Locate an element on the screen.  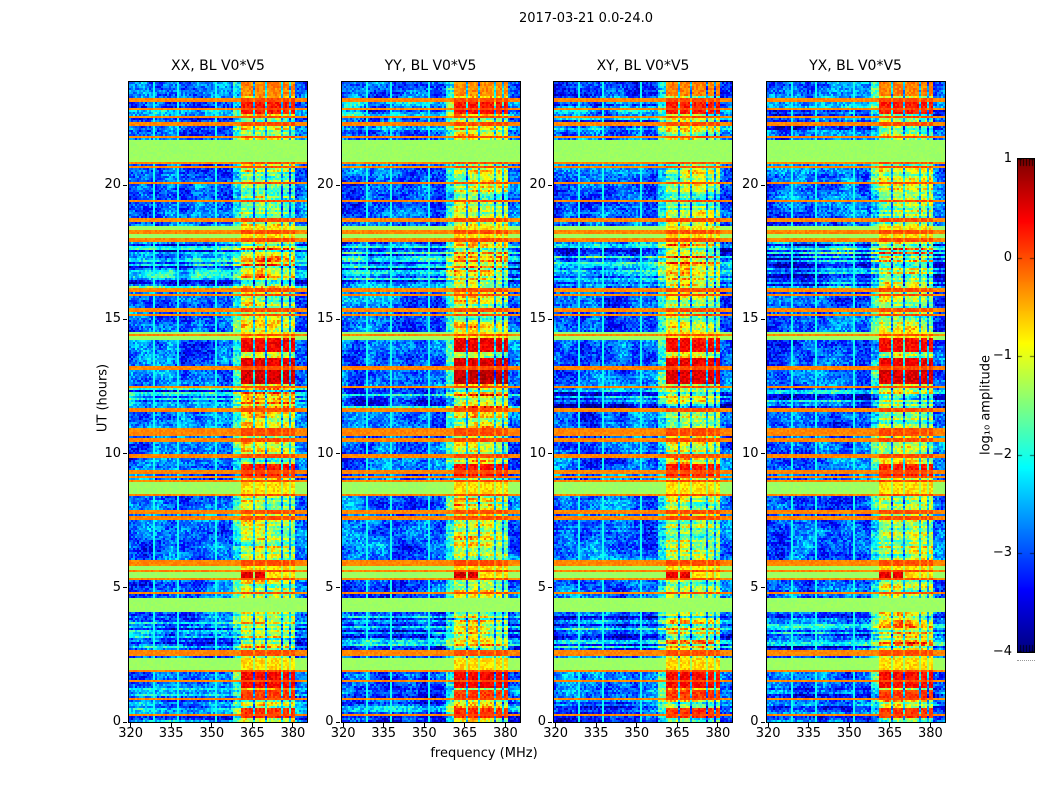
heatmap-canvas-yx is located at coordinates (855, 402).